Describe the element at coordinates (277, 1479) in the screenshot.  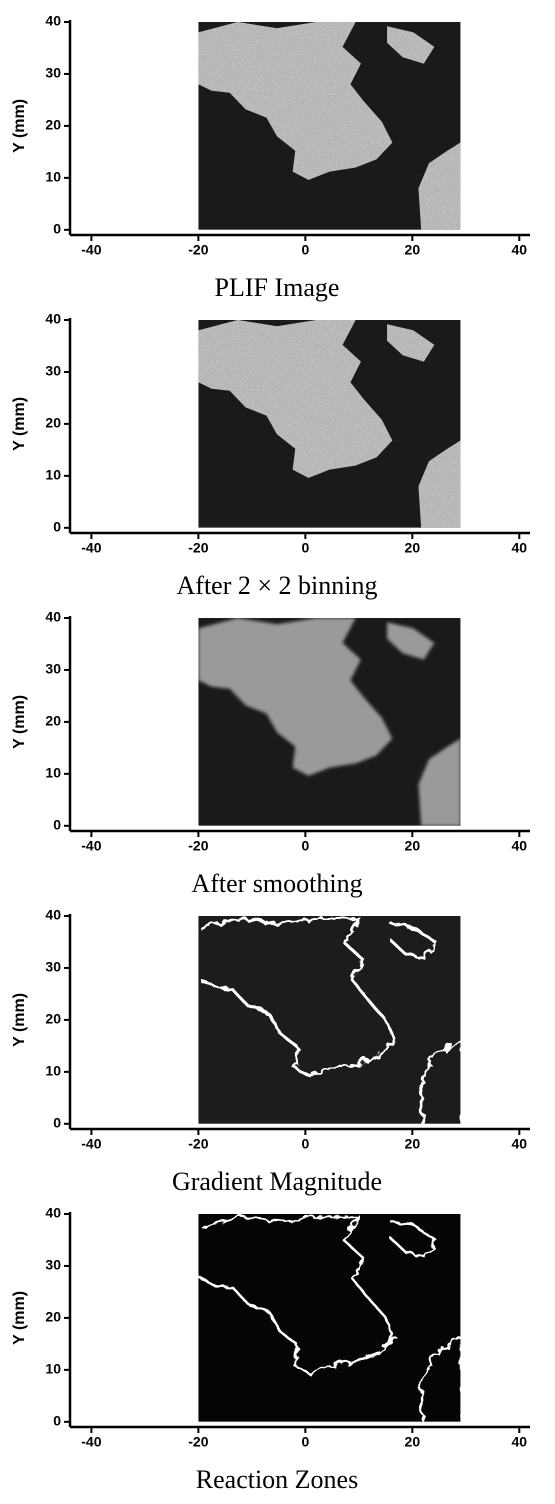
I see `panel-caption: Reaction Zones` at that location.